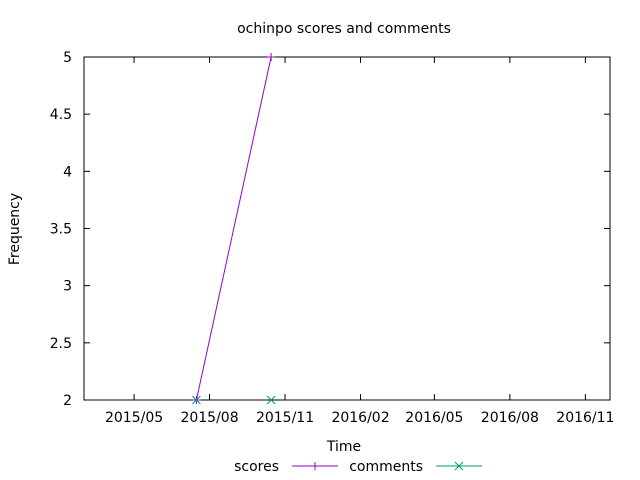 The image size is (640, 480). Describe the element at coordinates (271, 57) in the screenshot. I see `series-point-scores` at that location.